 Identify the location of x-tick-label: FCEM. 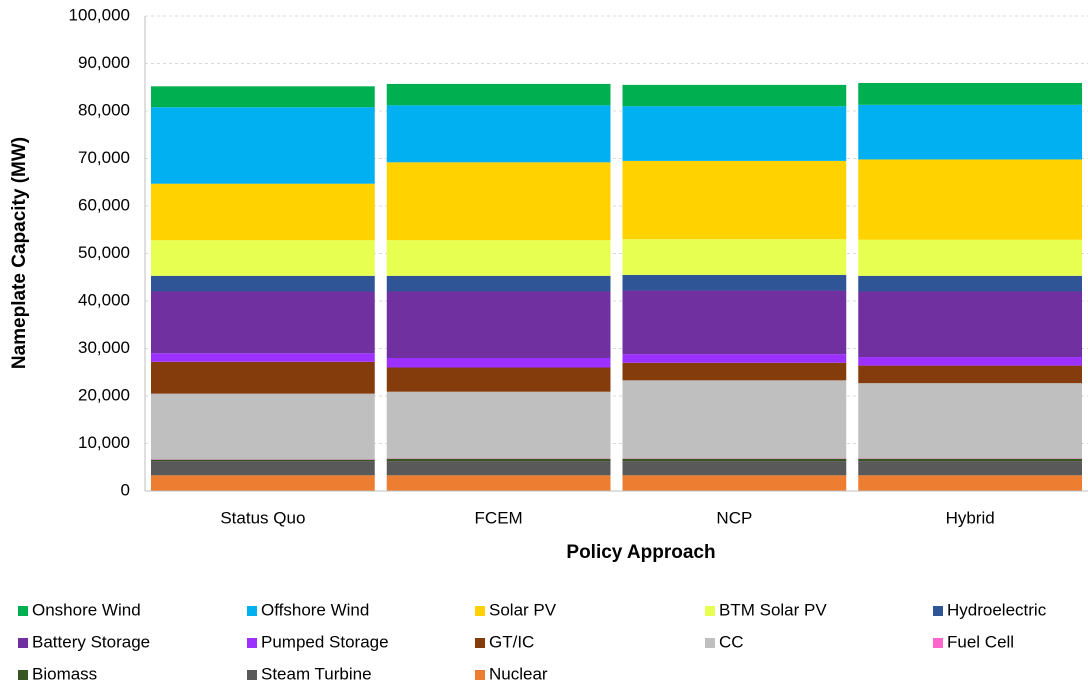
(499, 517).